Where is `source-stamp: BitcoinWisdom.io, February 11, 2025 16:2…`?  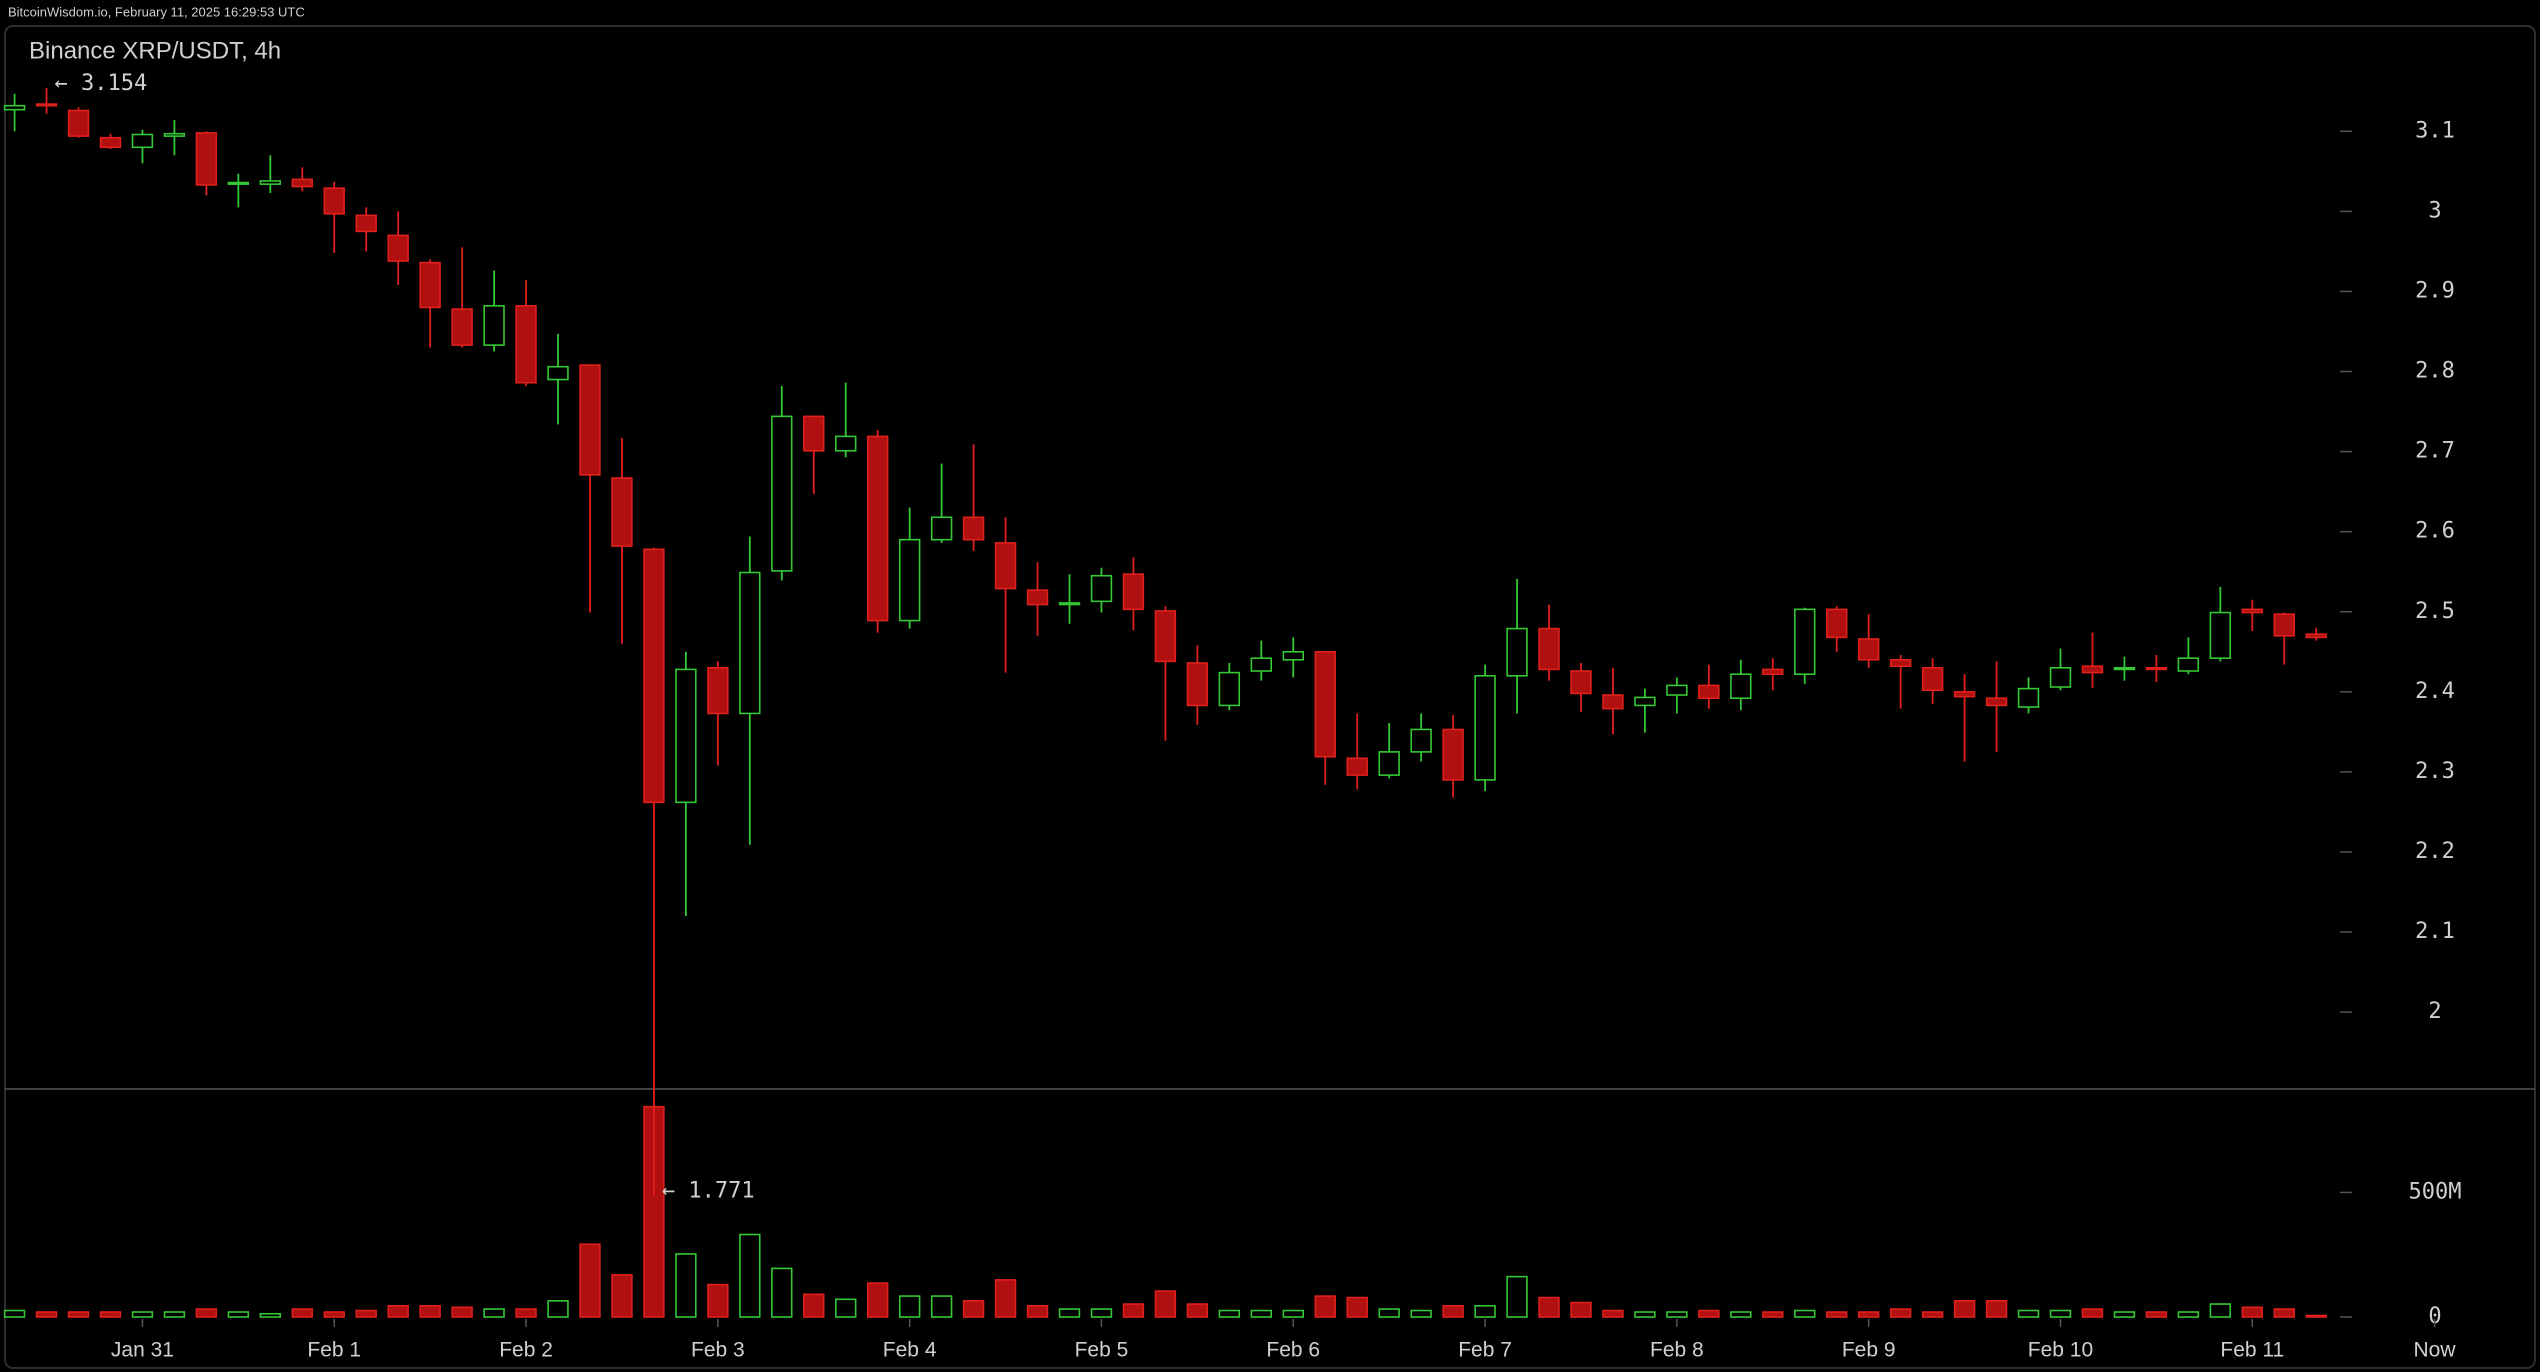 source-stamp: BitcoinWisdom.io, February 11, 2025 16:2… is located at coordinates (156, 11).